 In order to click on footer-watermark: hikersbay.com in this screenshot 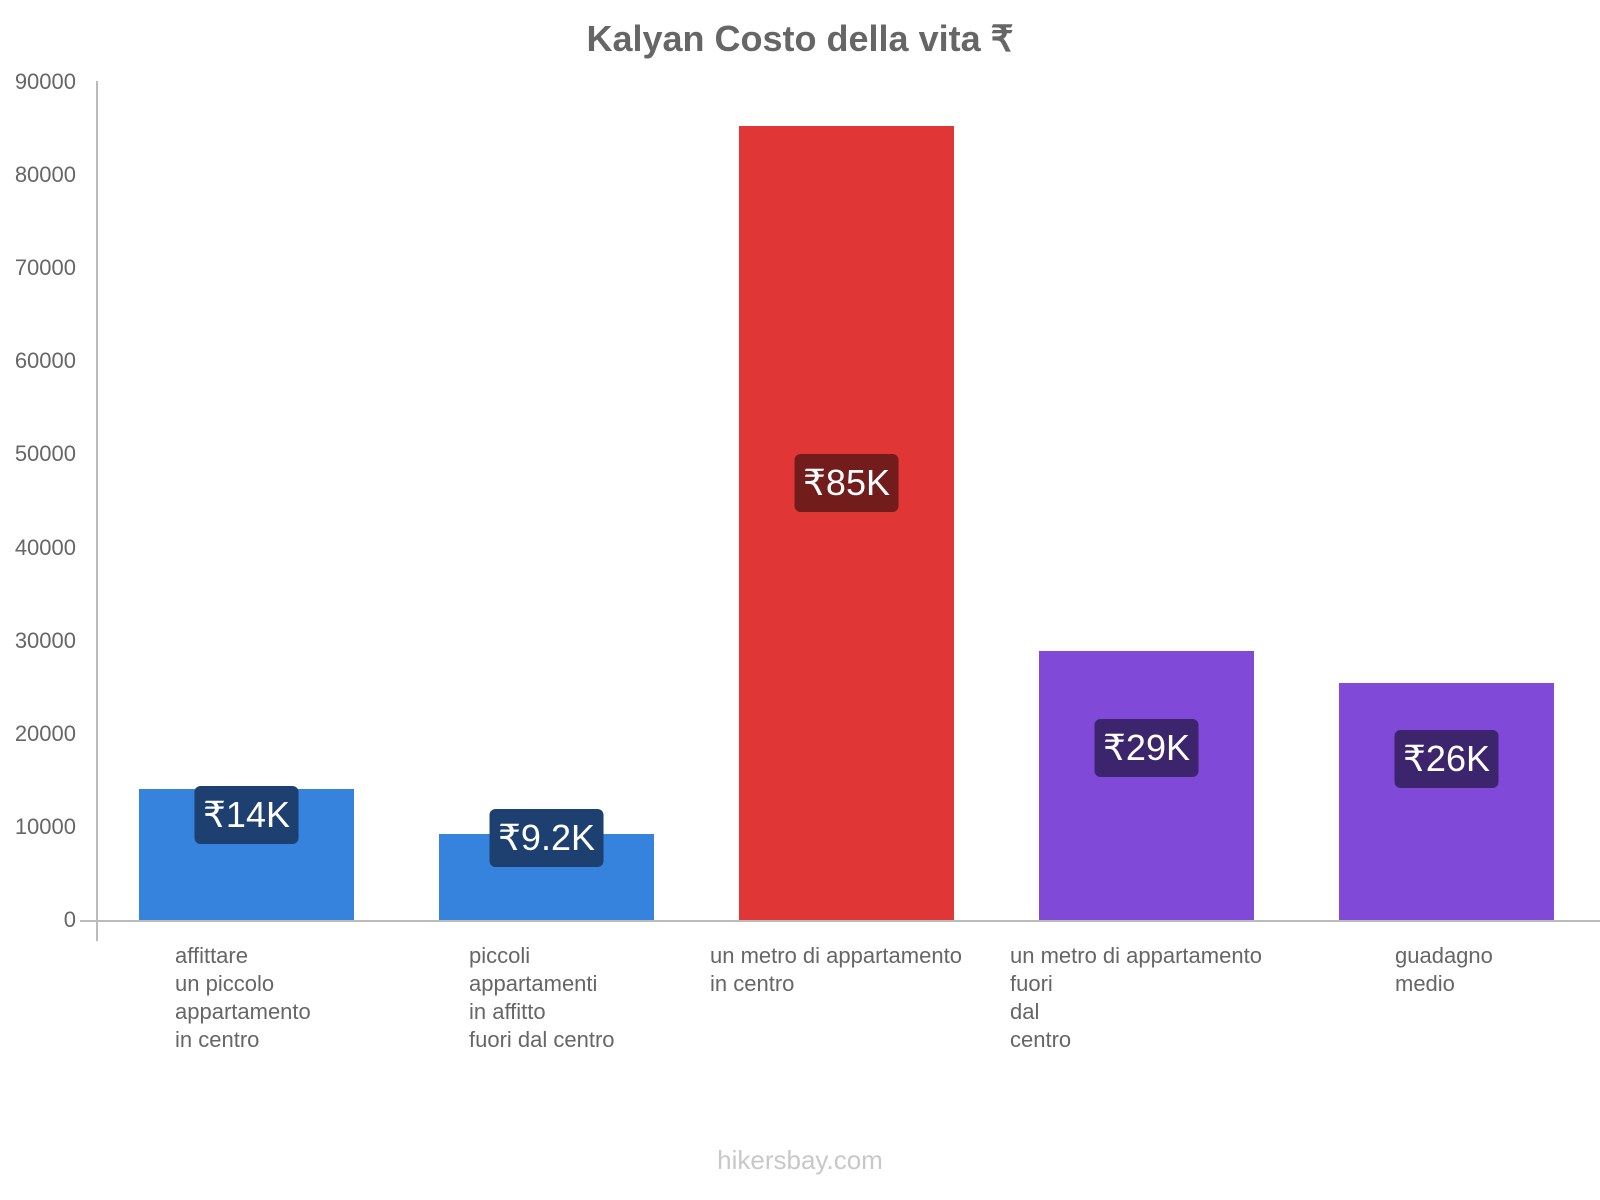, I will do `click(800, 1160)`.